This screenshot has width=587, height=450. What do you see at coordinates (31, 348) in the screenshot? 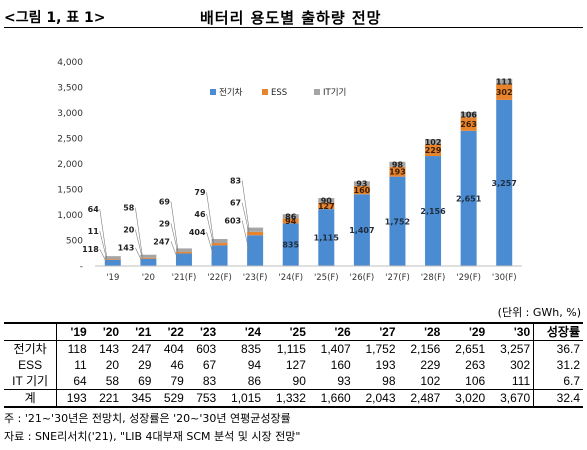
I see `table-row-label: 전기차` at bounding box center [31, 348].